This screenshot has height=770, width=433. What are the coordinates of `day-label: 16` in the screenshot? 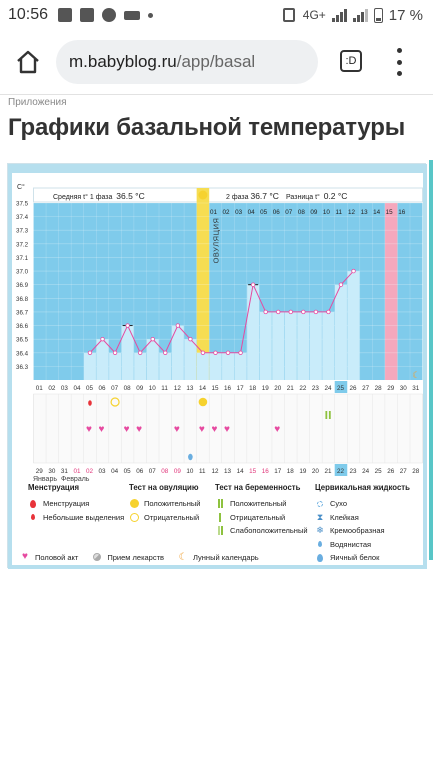 It's located at (228, 388).